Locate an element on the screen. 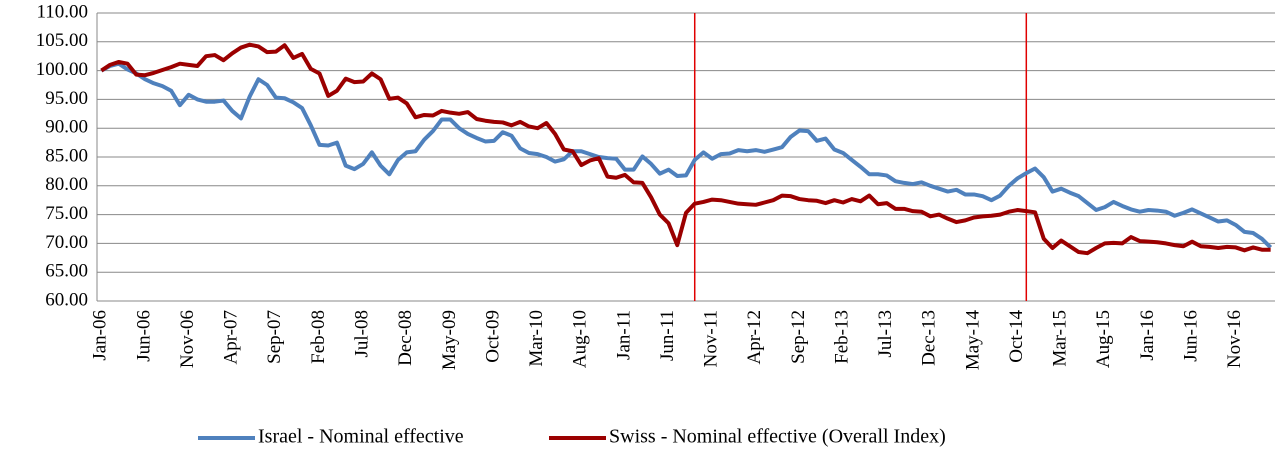 The height and width of the screenshot is (458, 1283). x-tick-label: Jul-13 is located at coordinates (885, 334).